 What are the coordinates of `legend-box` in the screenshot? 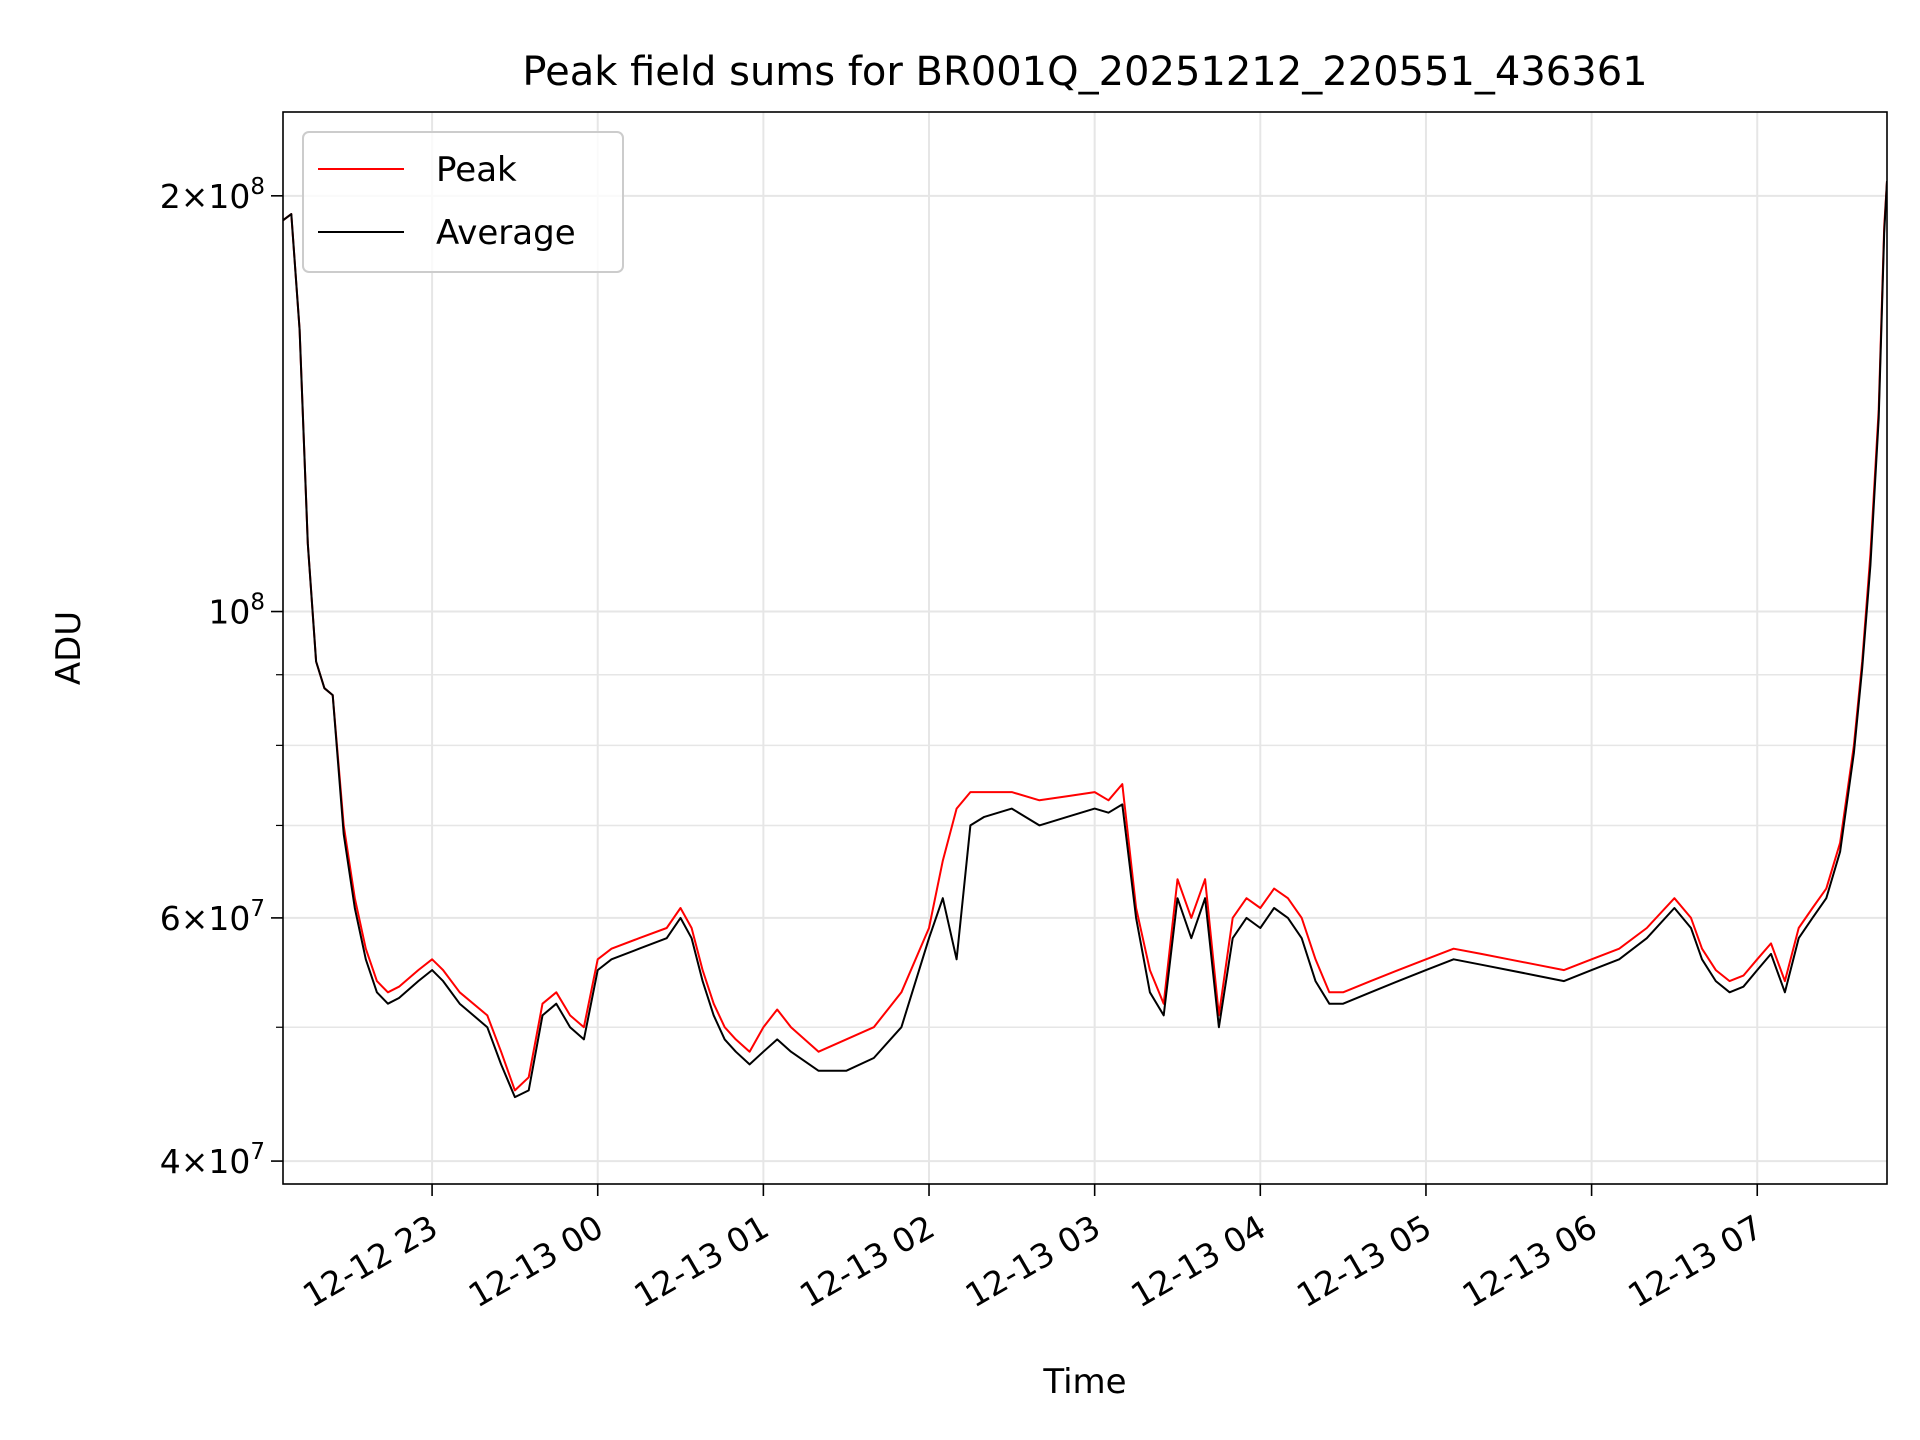 It's located at (463, 202).